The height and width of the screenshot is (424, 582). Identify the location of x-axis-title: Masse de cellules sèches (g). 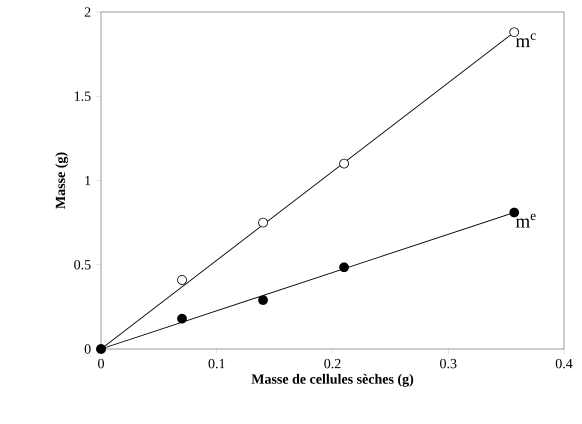
(332, 380).